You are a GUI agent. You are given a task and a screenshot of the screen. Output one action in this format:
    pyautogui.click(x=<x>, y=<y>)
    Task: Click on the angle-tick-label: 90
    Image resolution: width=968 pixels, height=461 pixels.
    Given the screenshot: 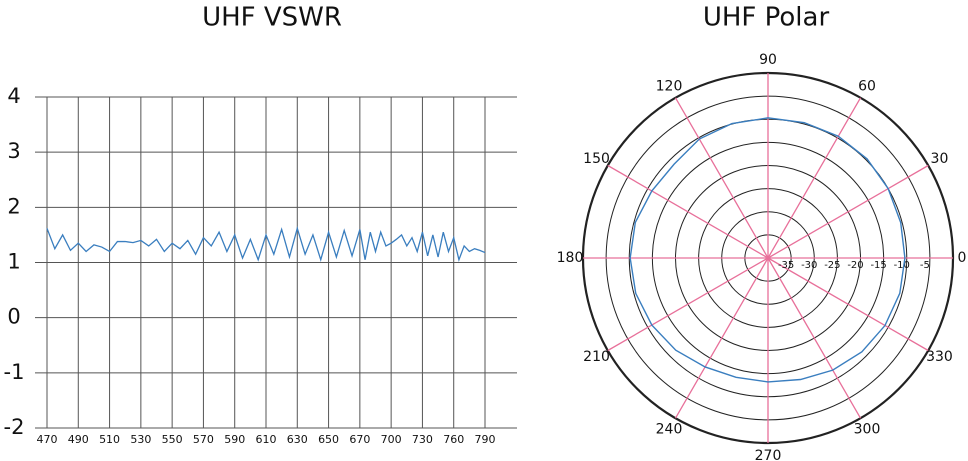 What is the action you would take?
    pyautogui.click(x=768, y=60)
    